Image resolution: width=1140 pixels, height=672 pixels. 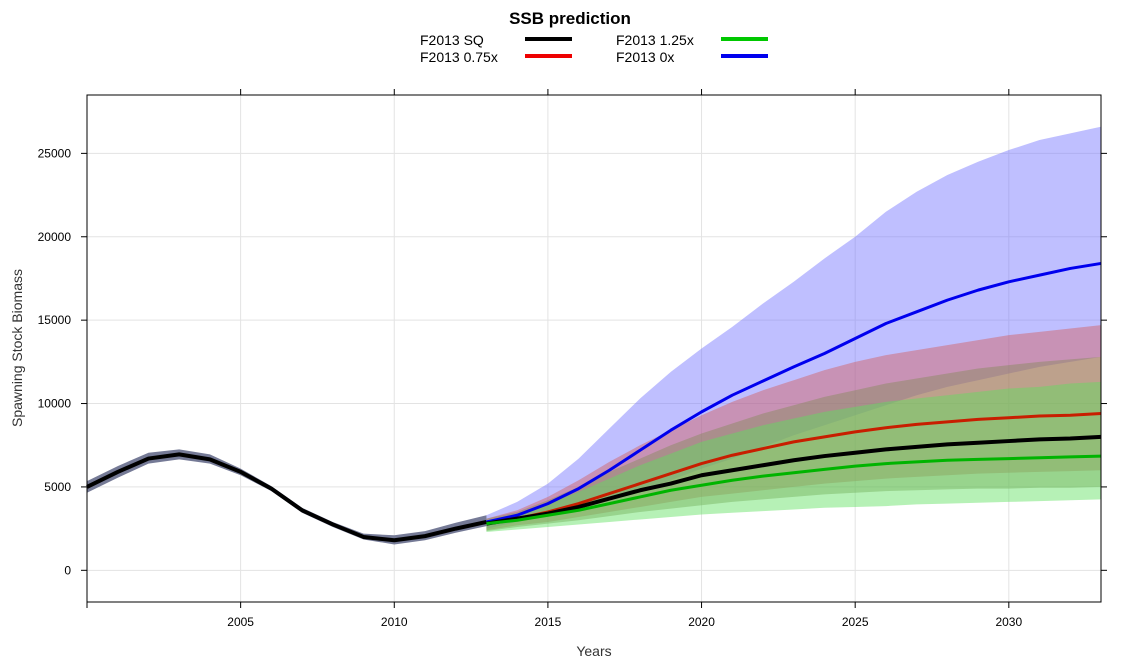 I want to click on historical-band, so click(x=286, y=496).